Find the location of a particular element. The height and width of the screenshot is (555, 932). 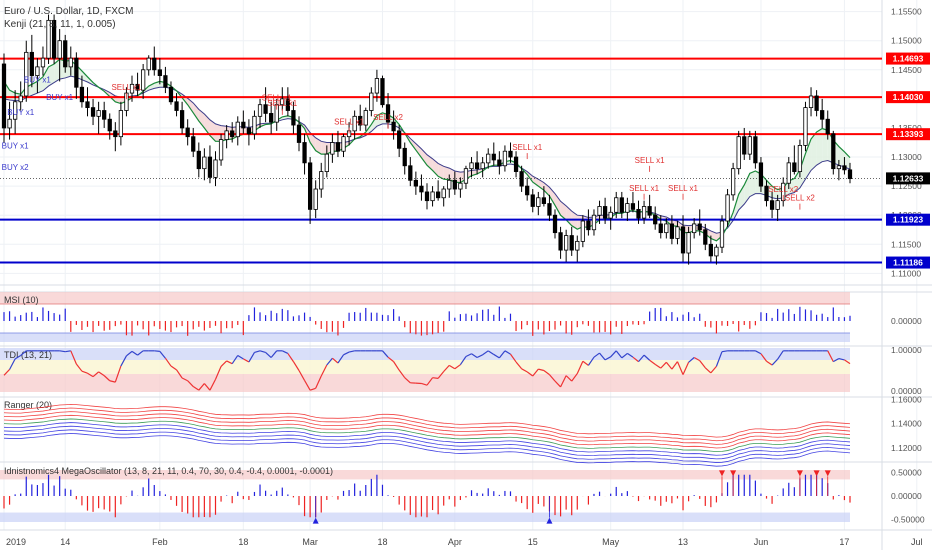

tdi-line-segment is located at coordinates (157, 351).